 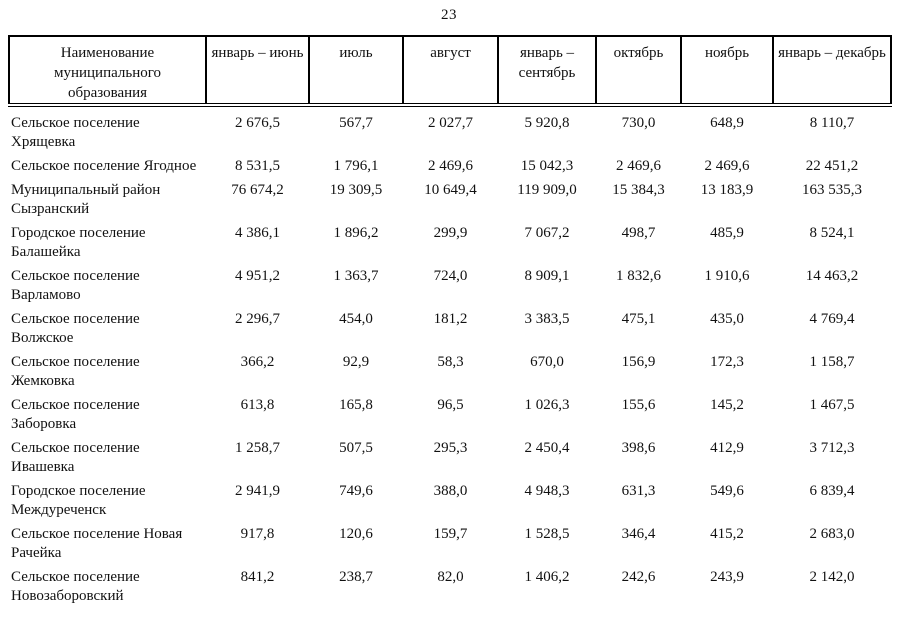 I want to click on value-cell: 120,6, so click(x=356, y=534).